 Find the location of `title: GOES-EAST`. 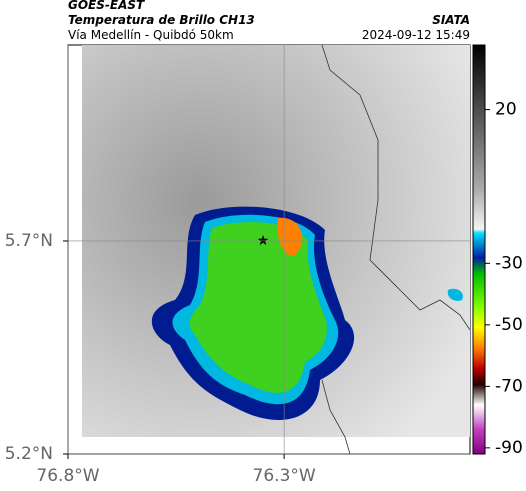

title: GOES-EAST is located at coordinates (106, 6).